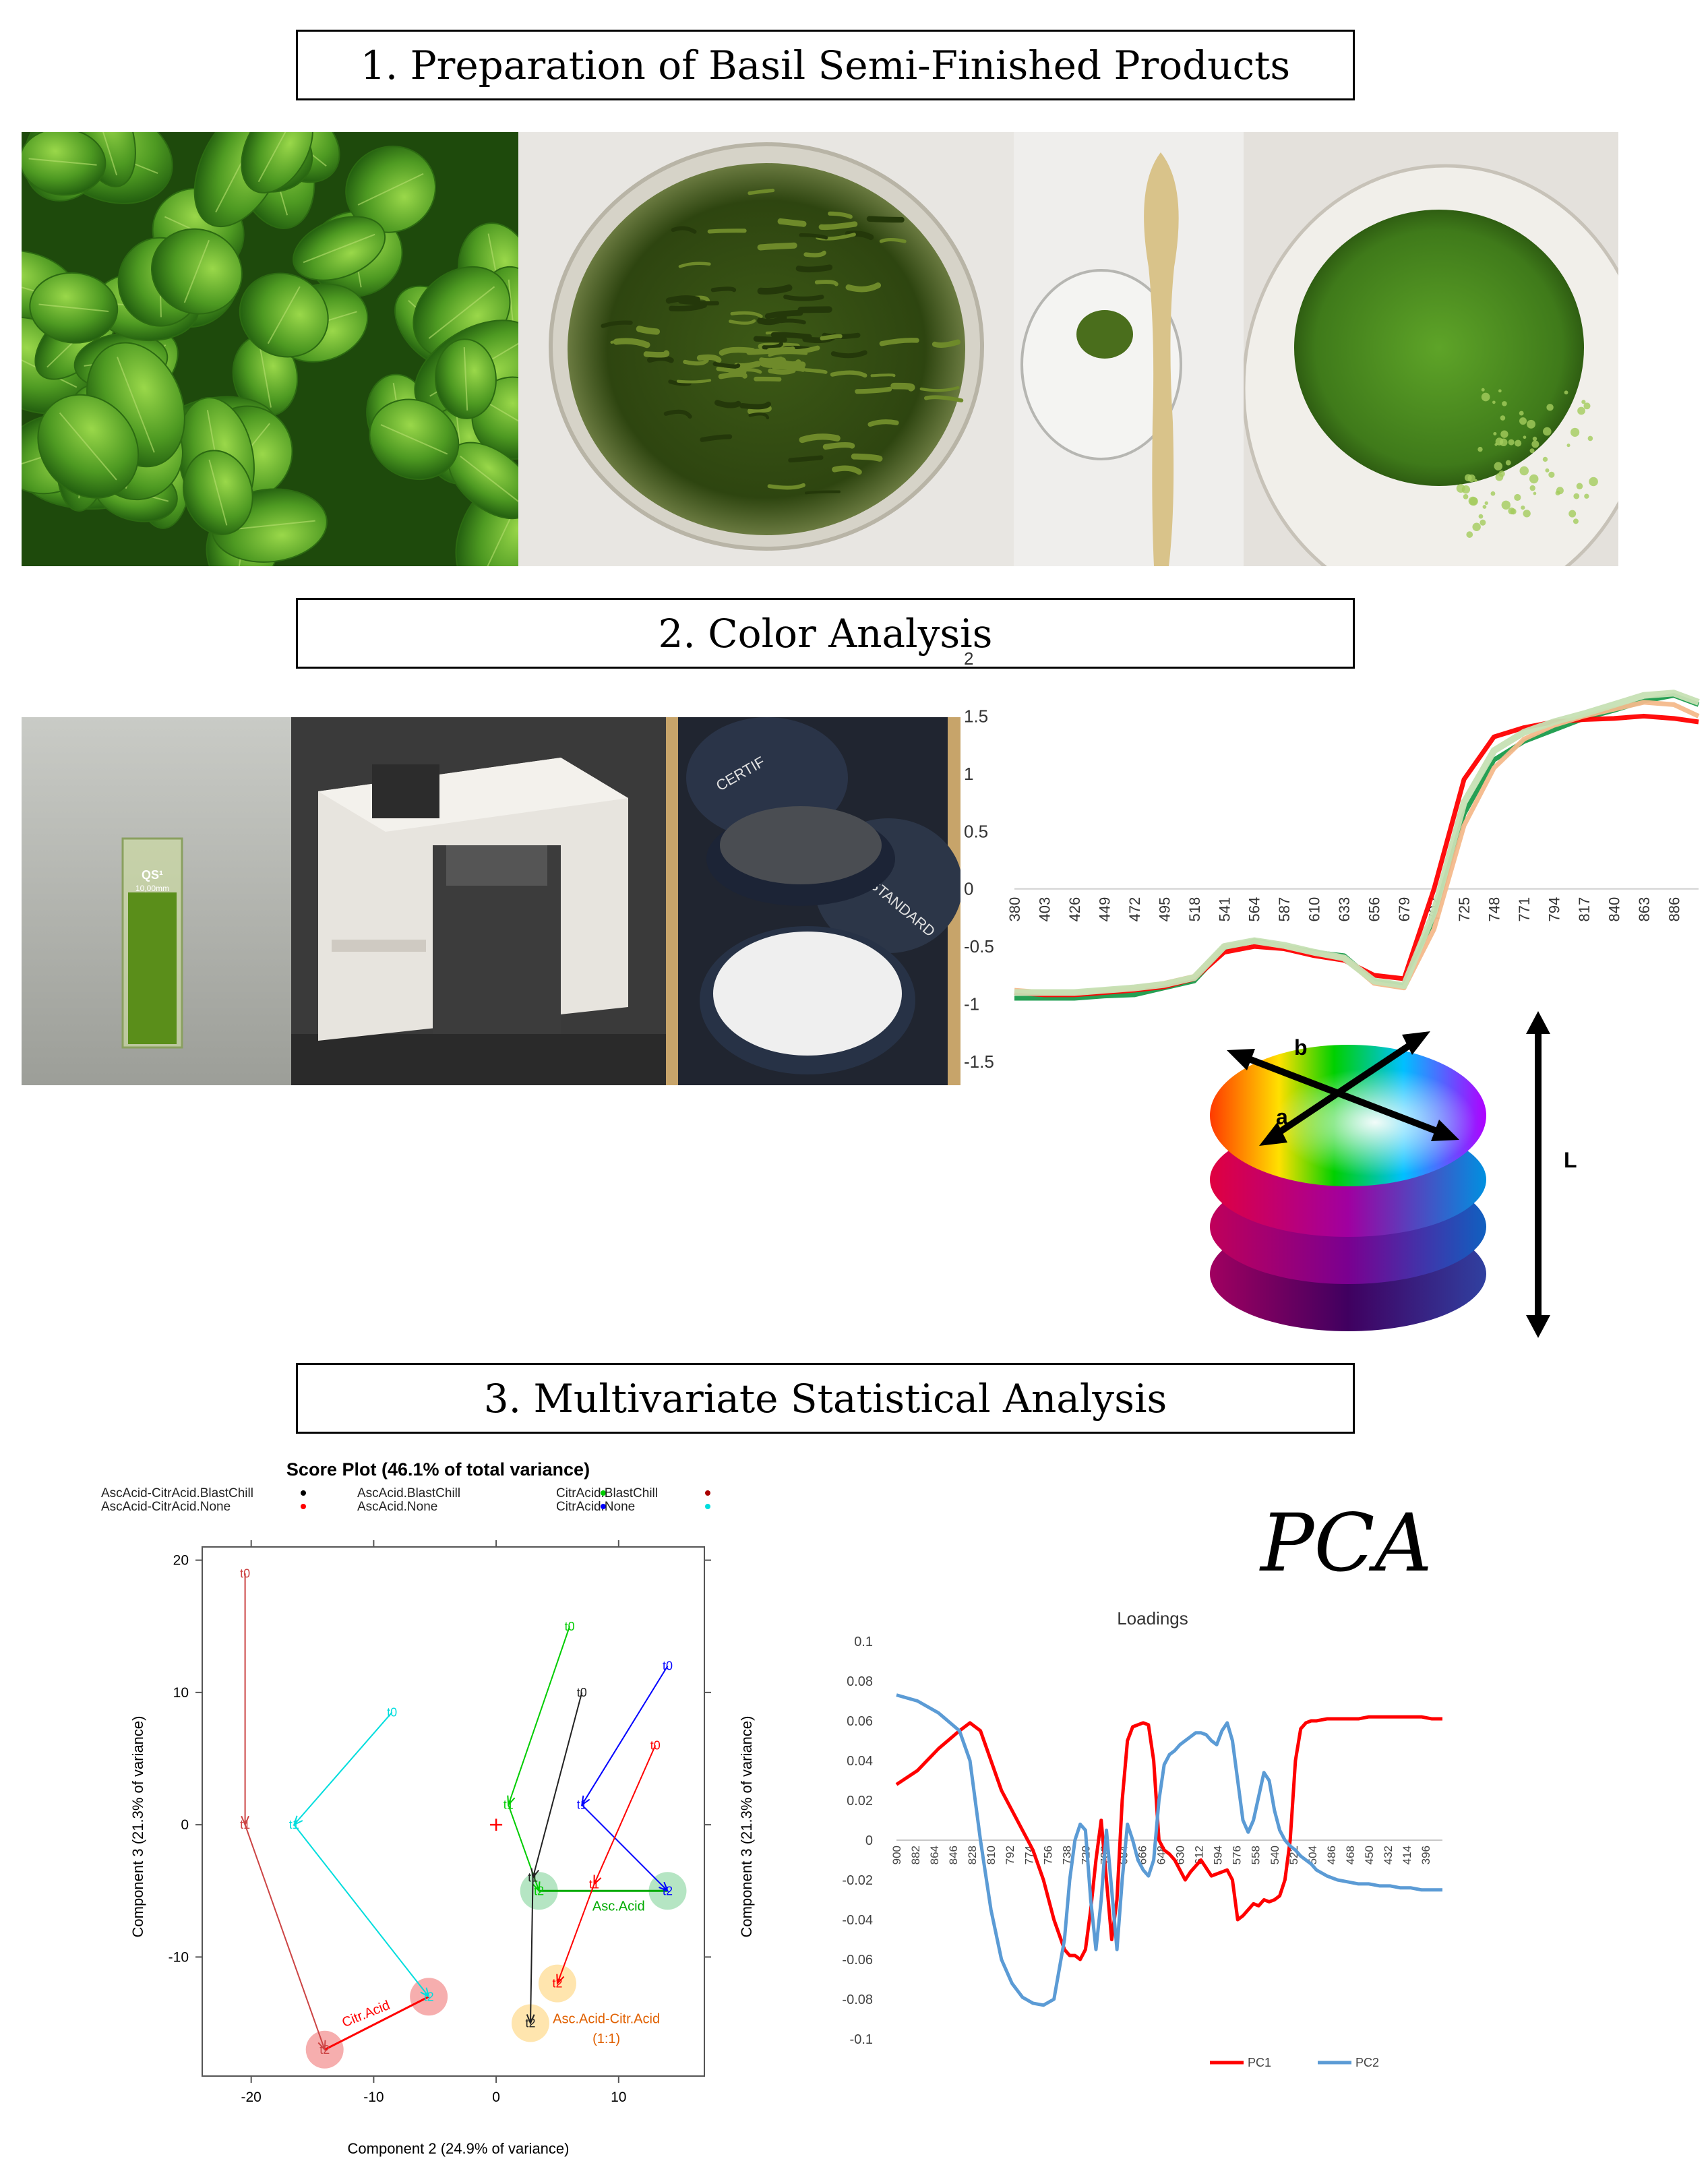  I want to click on loadings-y-tick: -0.08, so click(858, 1999).